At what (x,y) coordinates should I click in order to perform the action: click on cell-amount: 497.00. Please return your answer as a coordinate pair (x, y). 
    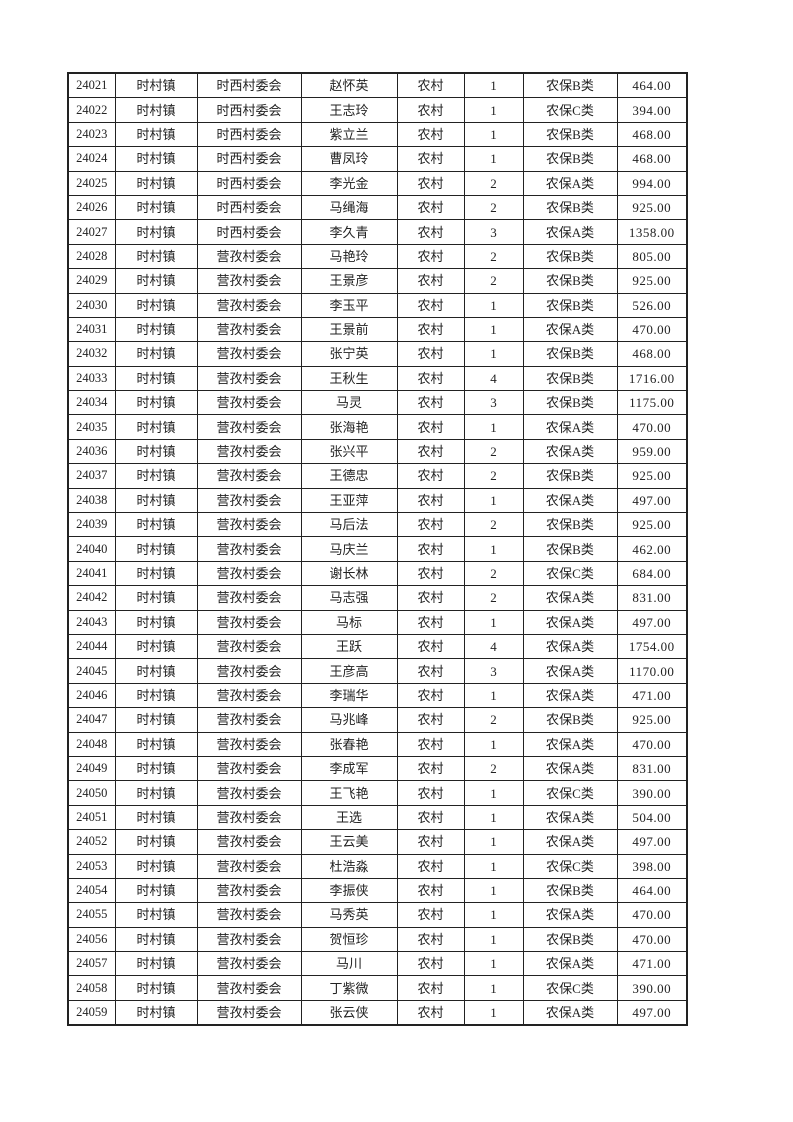
    Looking at the image, I should click on (652, 500).